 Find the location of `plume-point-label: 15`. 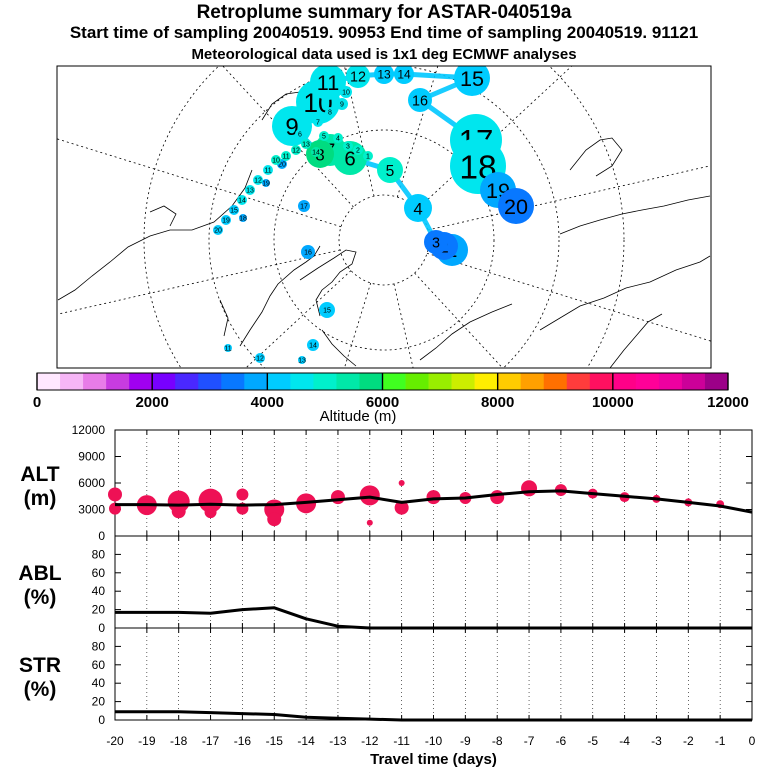

plume-point-label: 15 is located at coordinates (472, 78).